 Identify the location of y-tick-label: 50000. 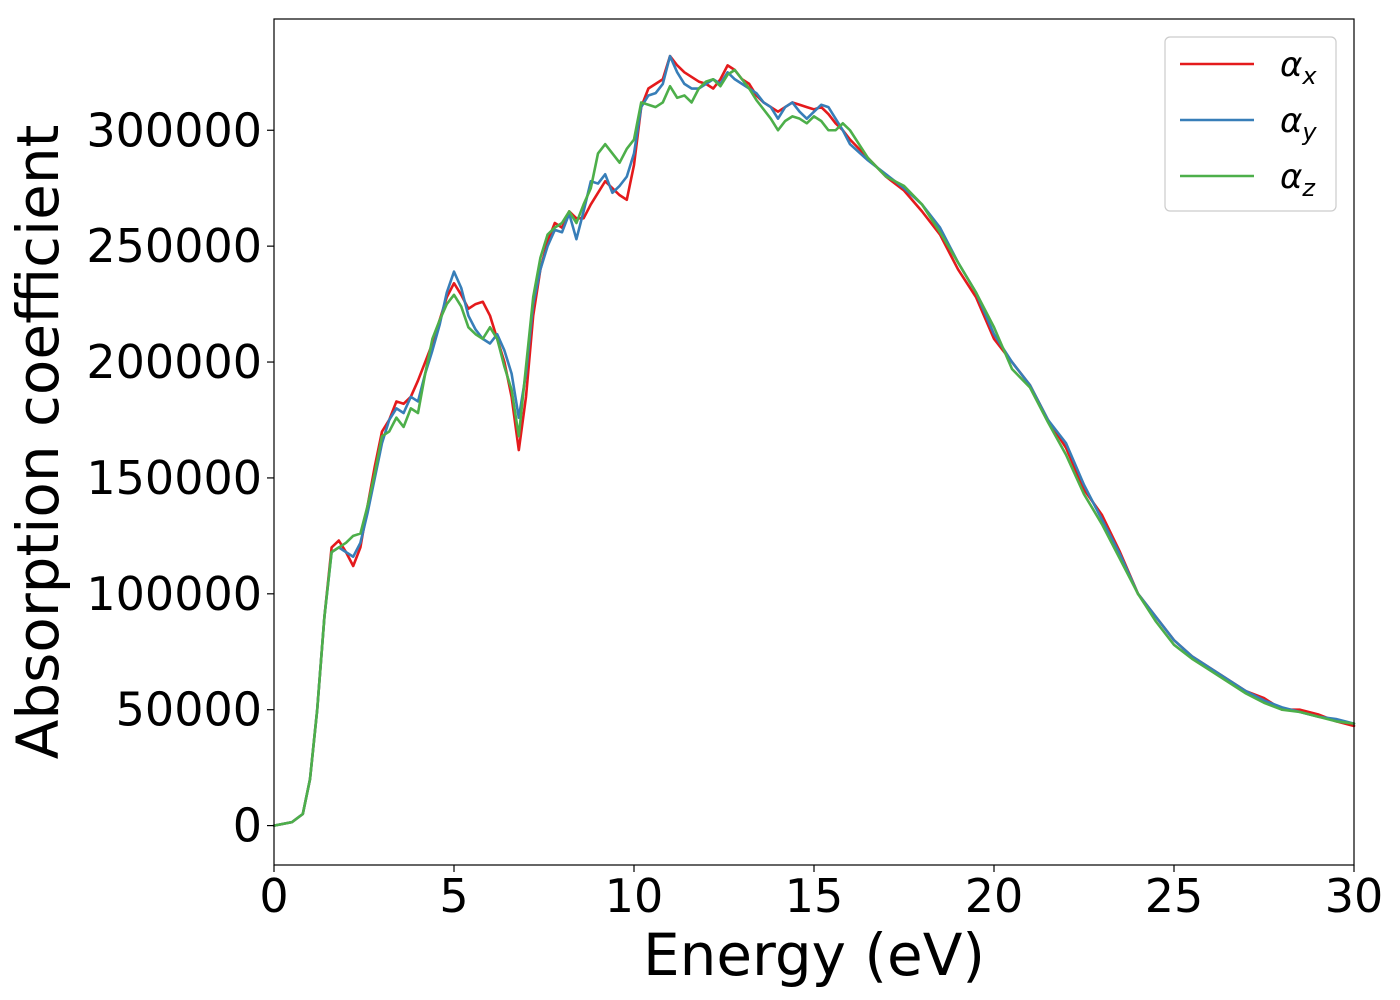
(189, 710).